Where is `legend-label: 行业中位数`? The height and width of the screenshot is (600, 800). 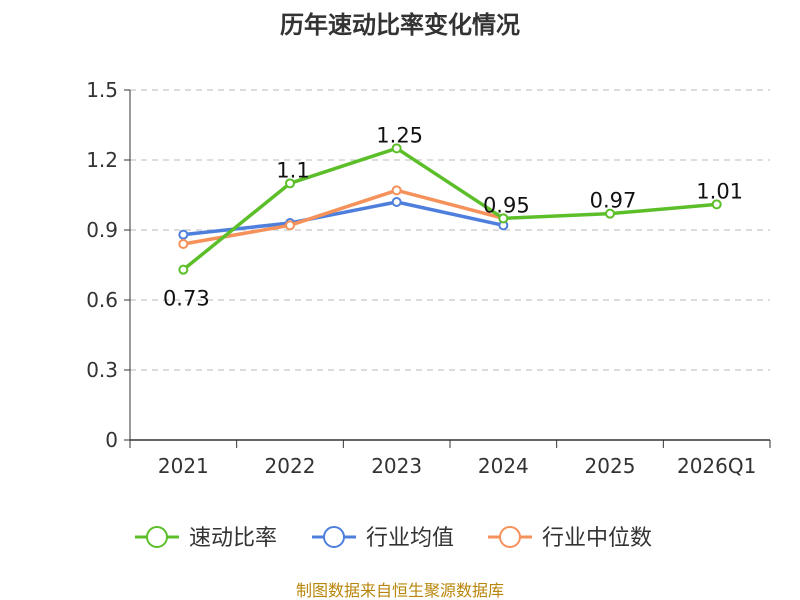 legend-label: 行业中位数 is located at coordinates (597, 538).